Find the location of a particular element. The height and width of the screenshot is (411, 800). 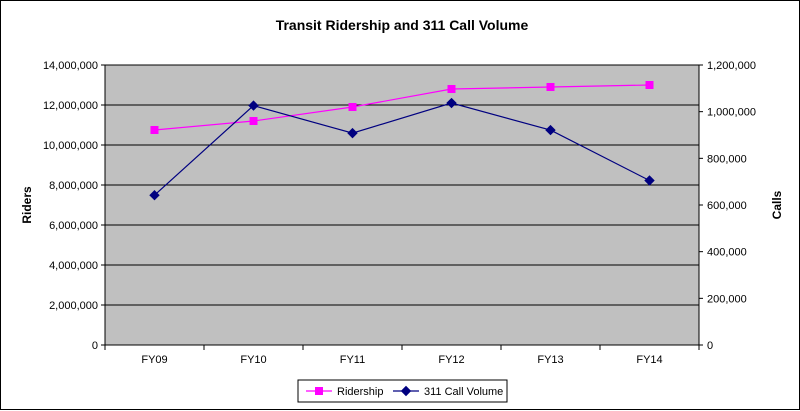

right-tick-label: 200,000 is located at coordinates (727, 299).